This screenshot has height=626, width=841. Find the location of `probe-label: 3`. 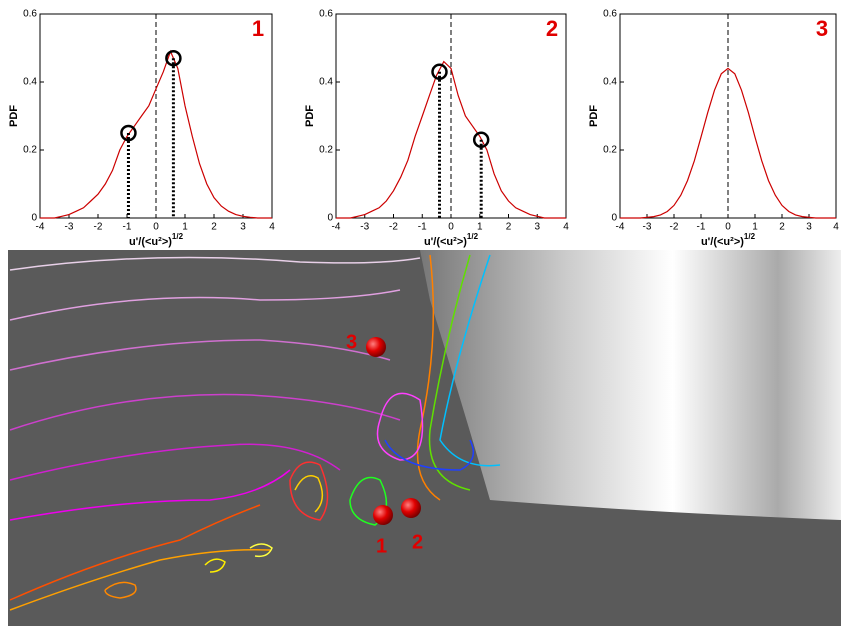

probe-label: 3 is located at coordinates (351, 342).